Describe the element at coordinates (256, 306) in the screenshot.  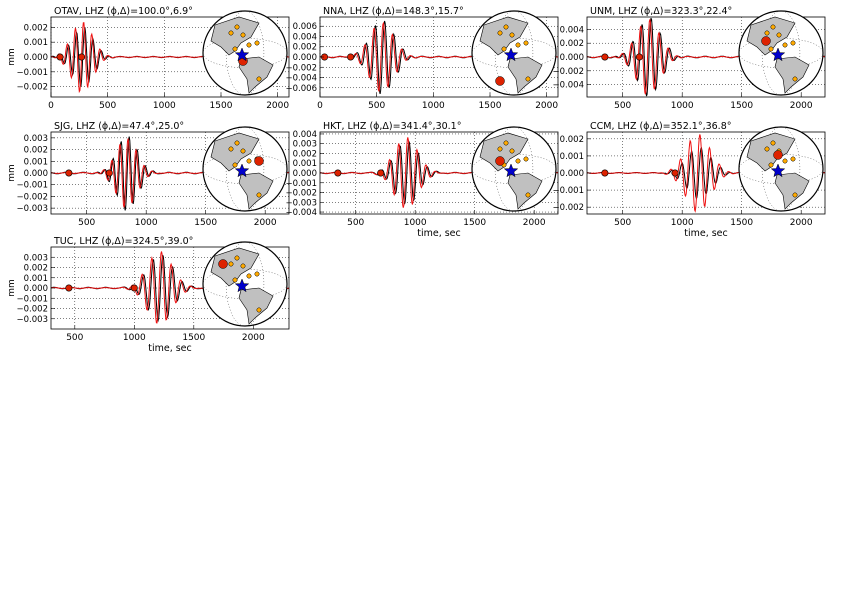
I see `south-america-shape` at that location.